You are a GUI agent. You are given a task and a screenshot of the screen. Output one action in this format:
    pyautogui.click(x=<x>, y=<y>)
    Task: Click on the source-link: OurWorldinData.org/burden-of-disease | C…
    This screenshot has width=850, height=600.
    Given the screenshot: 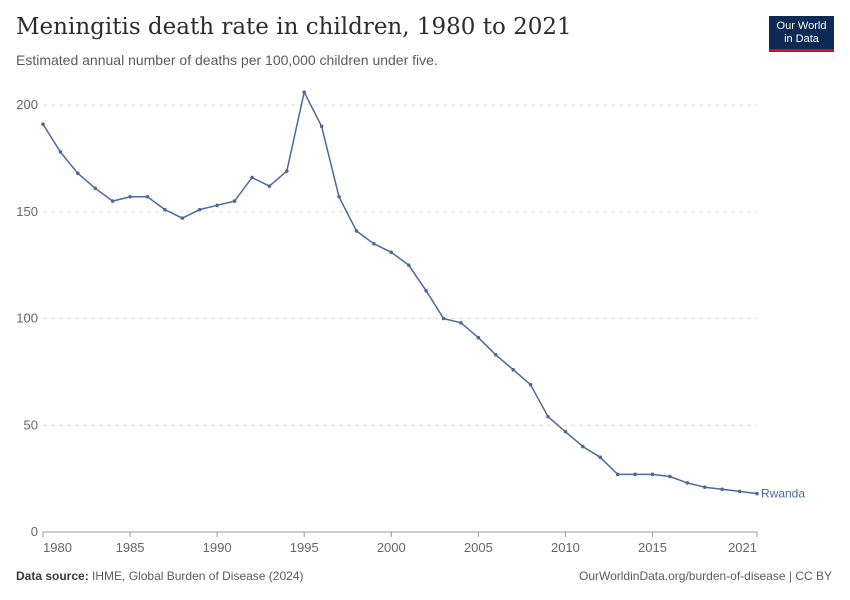 What is the action you would take?
    pyautogui.click(x=705, y=576)
    